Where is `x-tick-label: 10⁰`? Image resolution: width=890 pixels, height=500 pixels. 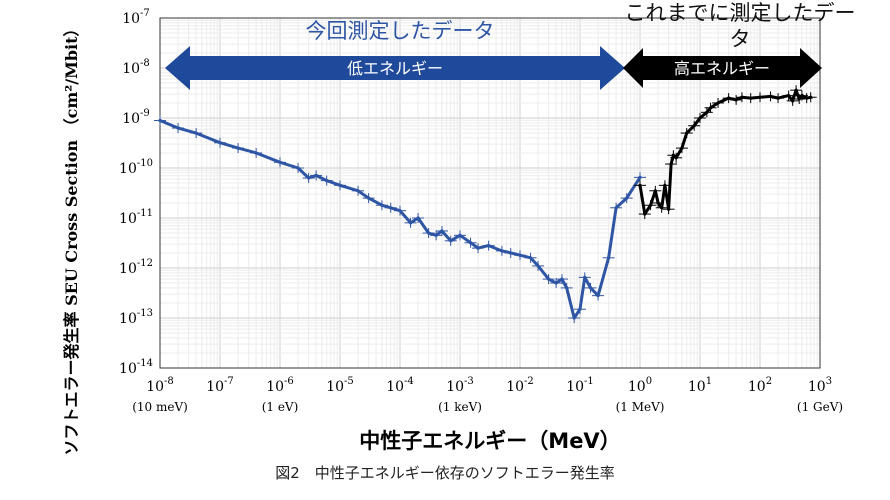
x-tick-label: 10⁰ is located at coordinates (640, 385).